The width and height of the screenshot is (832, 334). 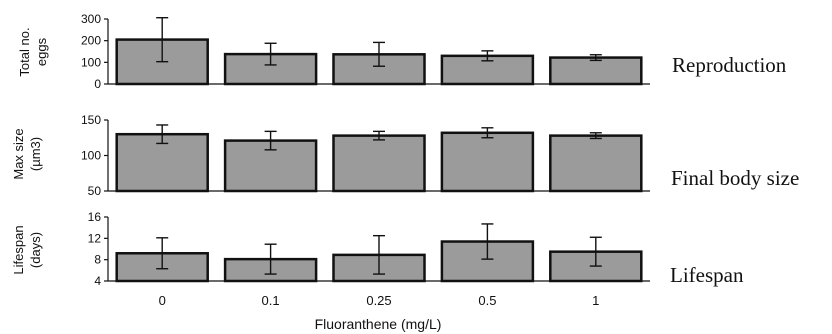 I want to click on x-axis-label: Fluoranthene (mg/L), so click(x=378, y=324).